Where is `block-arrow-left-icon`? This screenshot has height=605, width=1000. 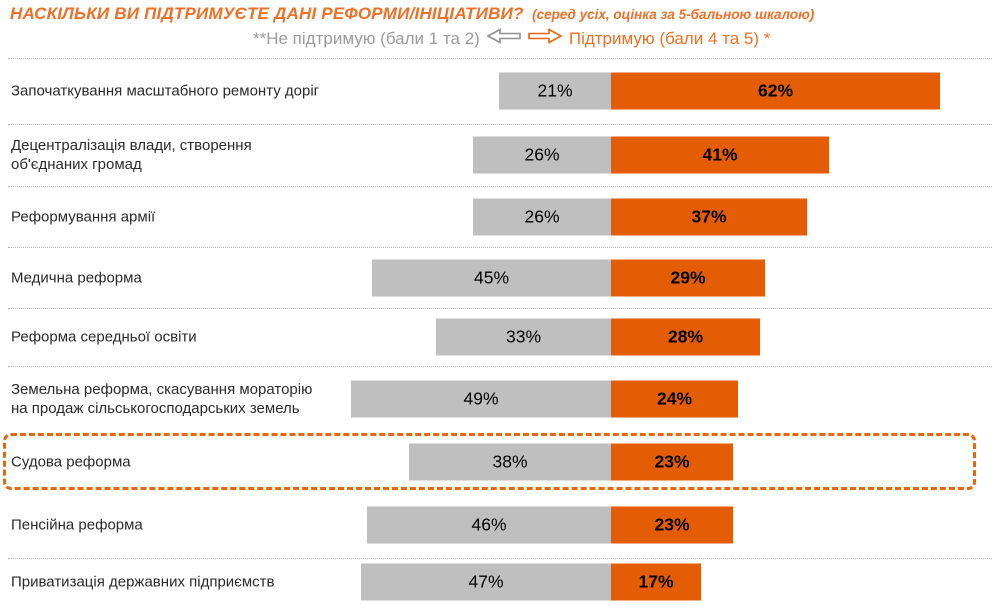 block-arrow-left-icon is located at coordinates (503, 38).